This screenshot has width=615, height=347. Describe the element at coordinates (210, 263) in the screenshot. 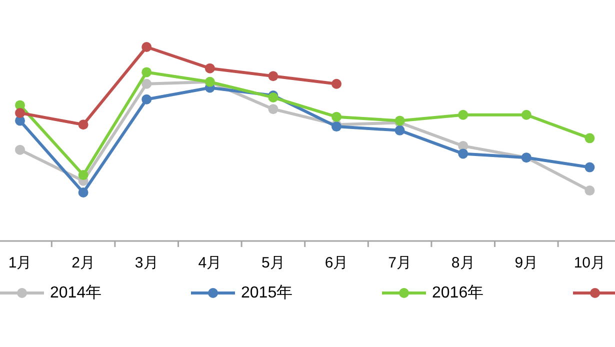

I see `x-tick-label: 4月` at that location.